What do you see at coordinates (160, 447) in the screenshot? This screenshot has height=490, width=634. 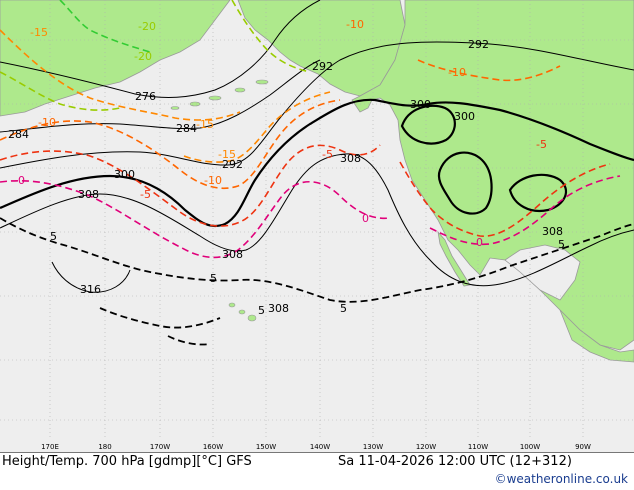 I see `lon-label: 170W` at bounding box center [160, 447].